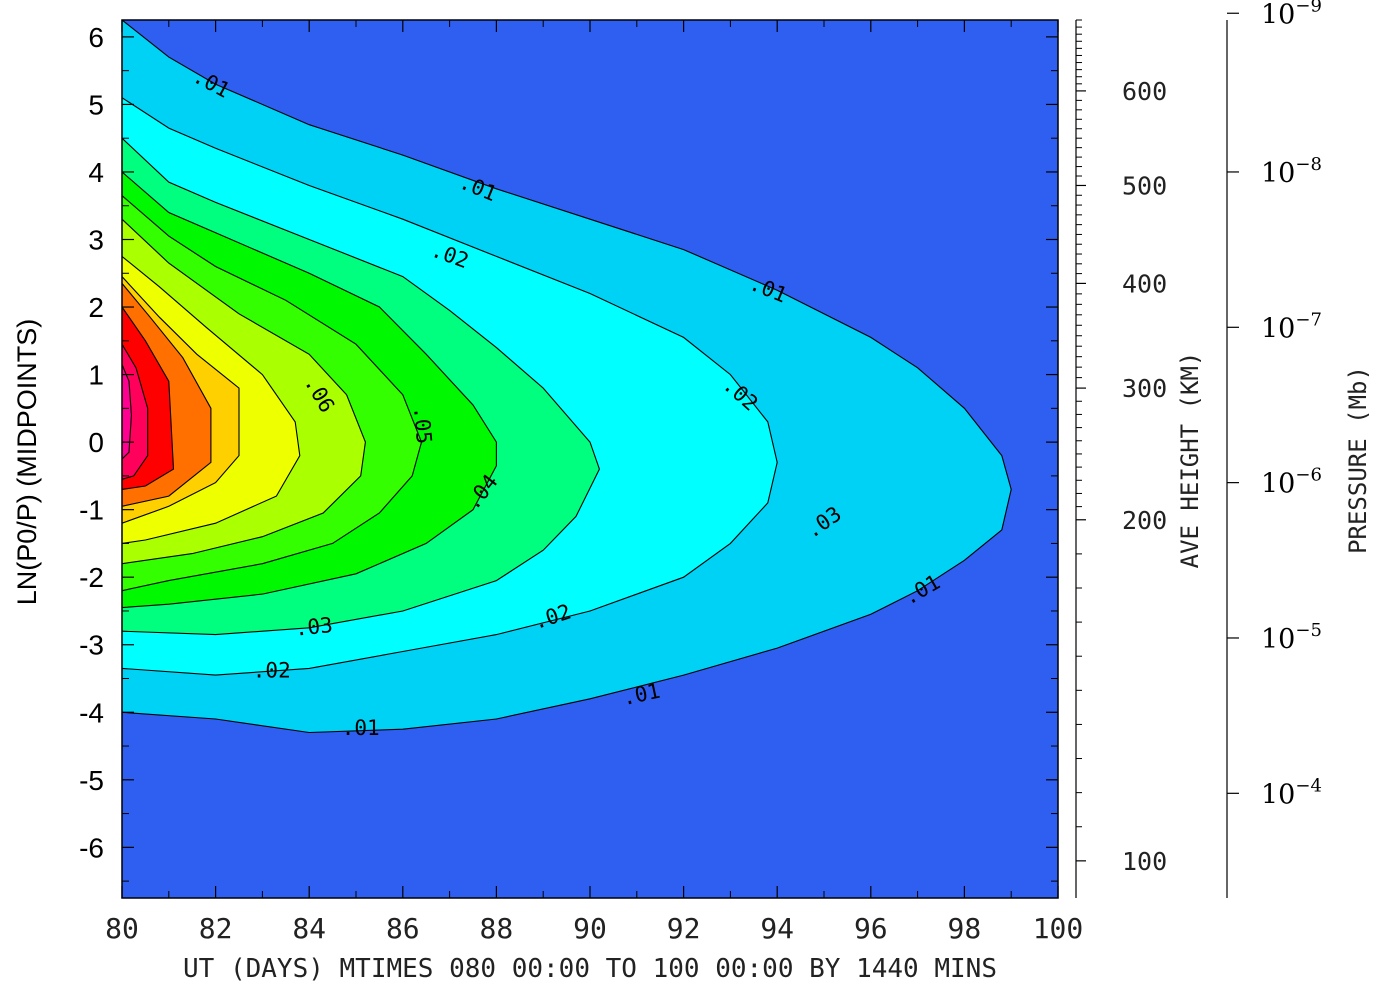 This screenshot has width=1387, height=986. I want to click on y-tick-label-7: -1, so click(91, 510).